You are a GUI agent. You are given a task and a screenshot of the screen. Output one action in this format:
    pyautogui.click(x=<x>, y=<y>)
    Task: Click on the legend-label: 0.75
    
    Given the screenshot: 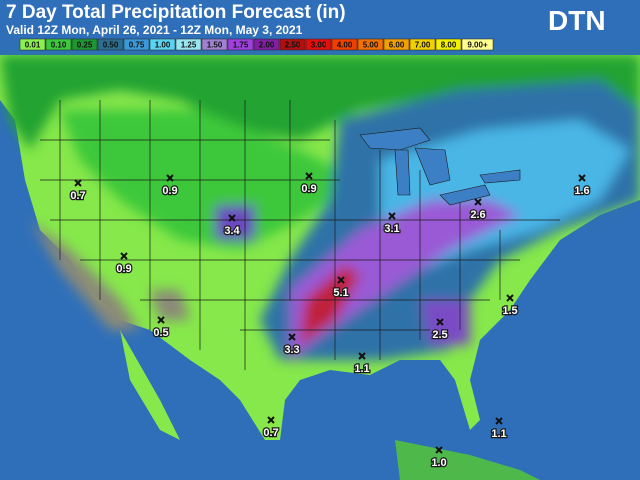 What is the action you would take?
    pyautogui.click(x=137, y=45)
    